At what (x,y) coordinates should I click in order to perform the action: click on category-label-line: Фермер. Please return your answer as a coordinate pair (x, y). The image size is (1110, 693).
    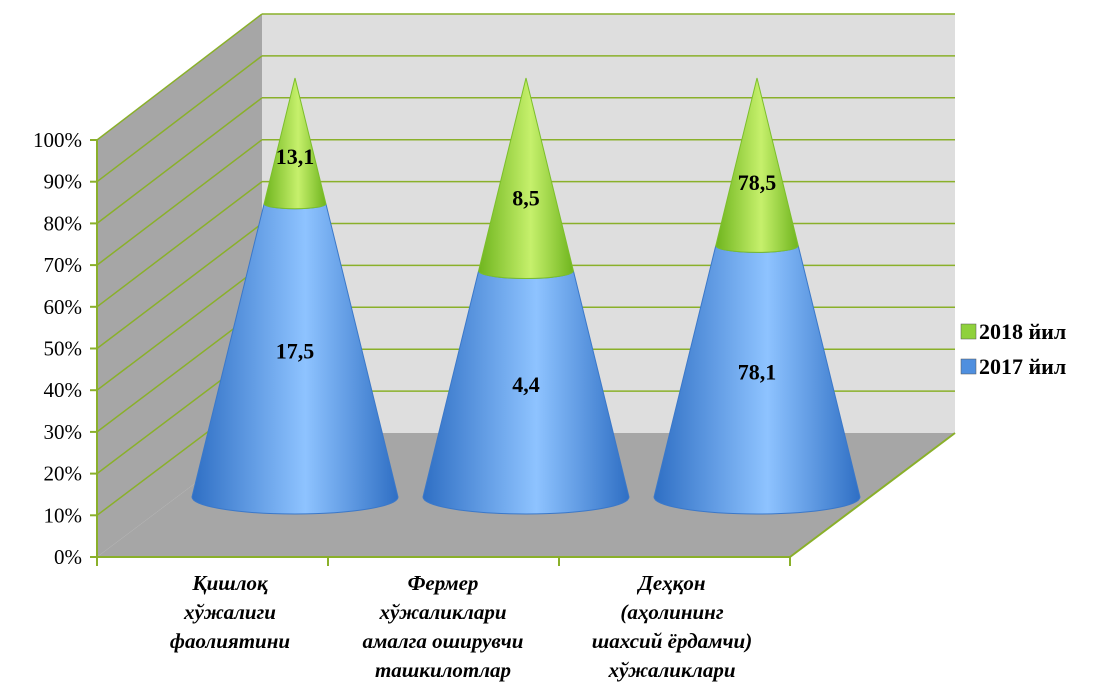
    Looking at the image, I should click on (443, 583).